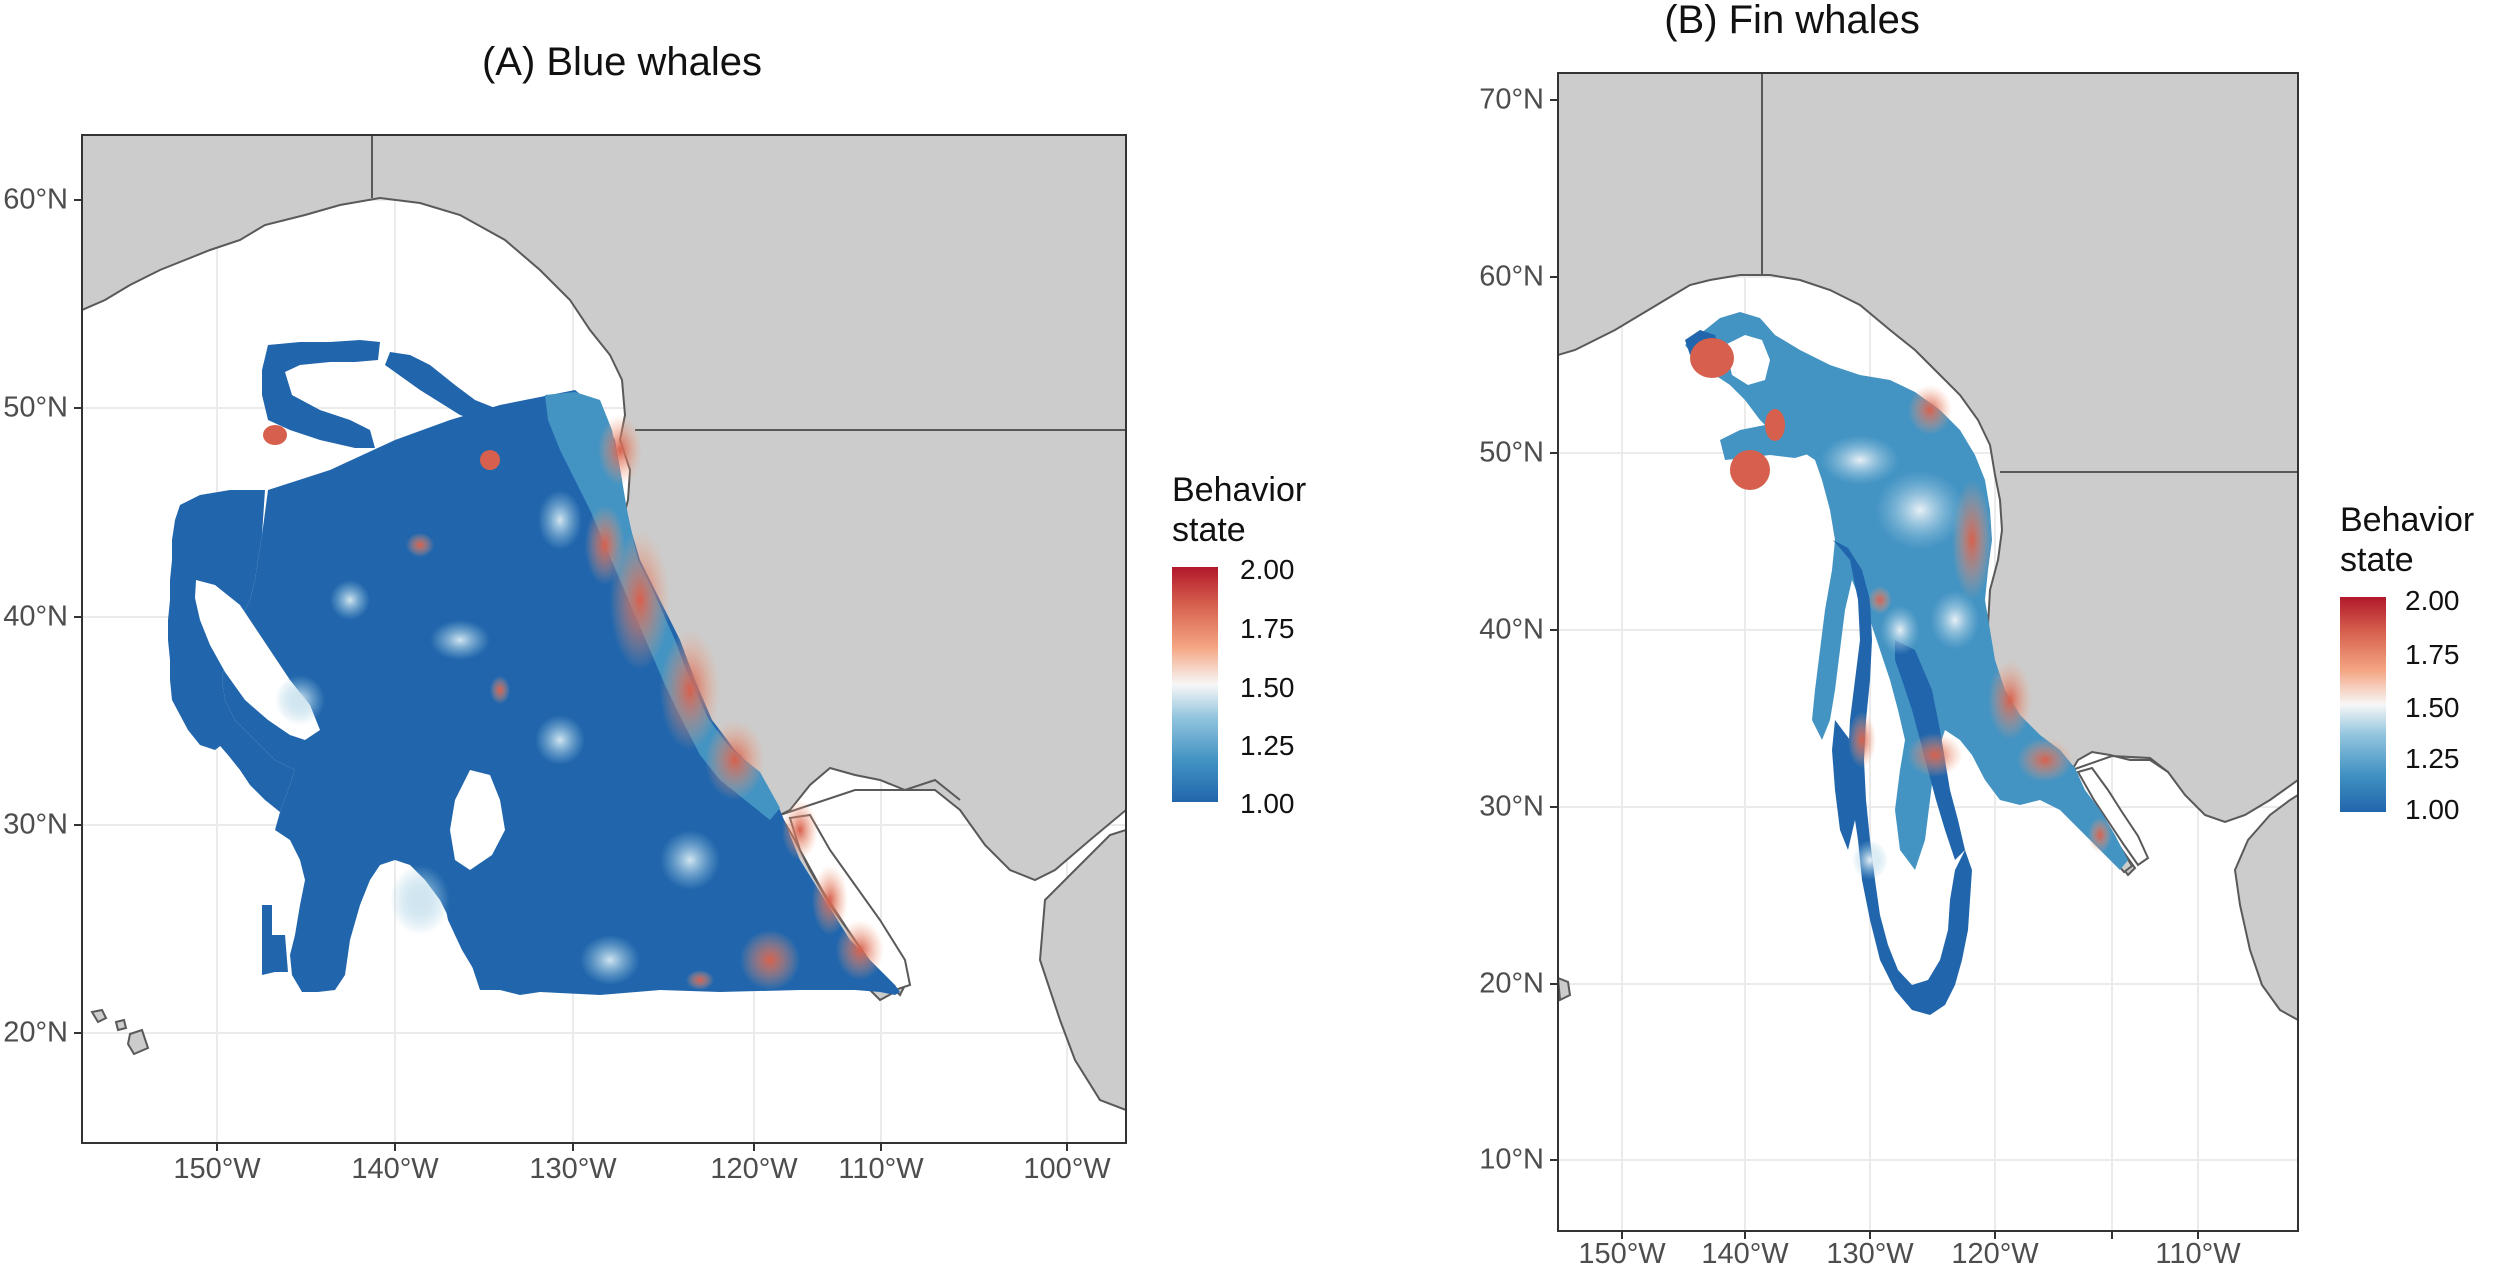  I want to click on lat-label: 70°N, so click(1511, 99).